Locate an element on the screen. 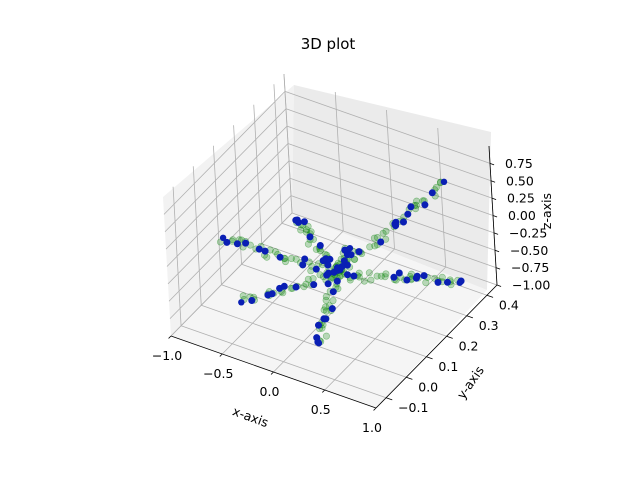 The image size is (640, 480). y-tick-label: 0.4 is located at coordinates (509, 304).